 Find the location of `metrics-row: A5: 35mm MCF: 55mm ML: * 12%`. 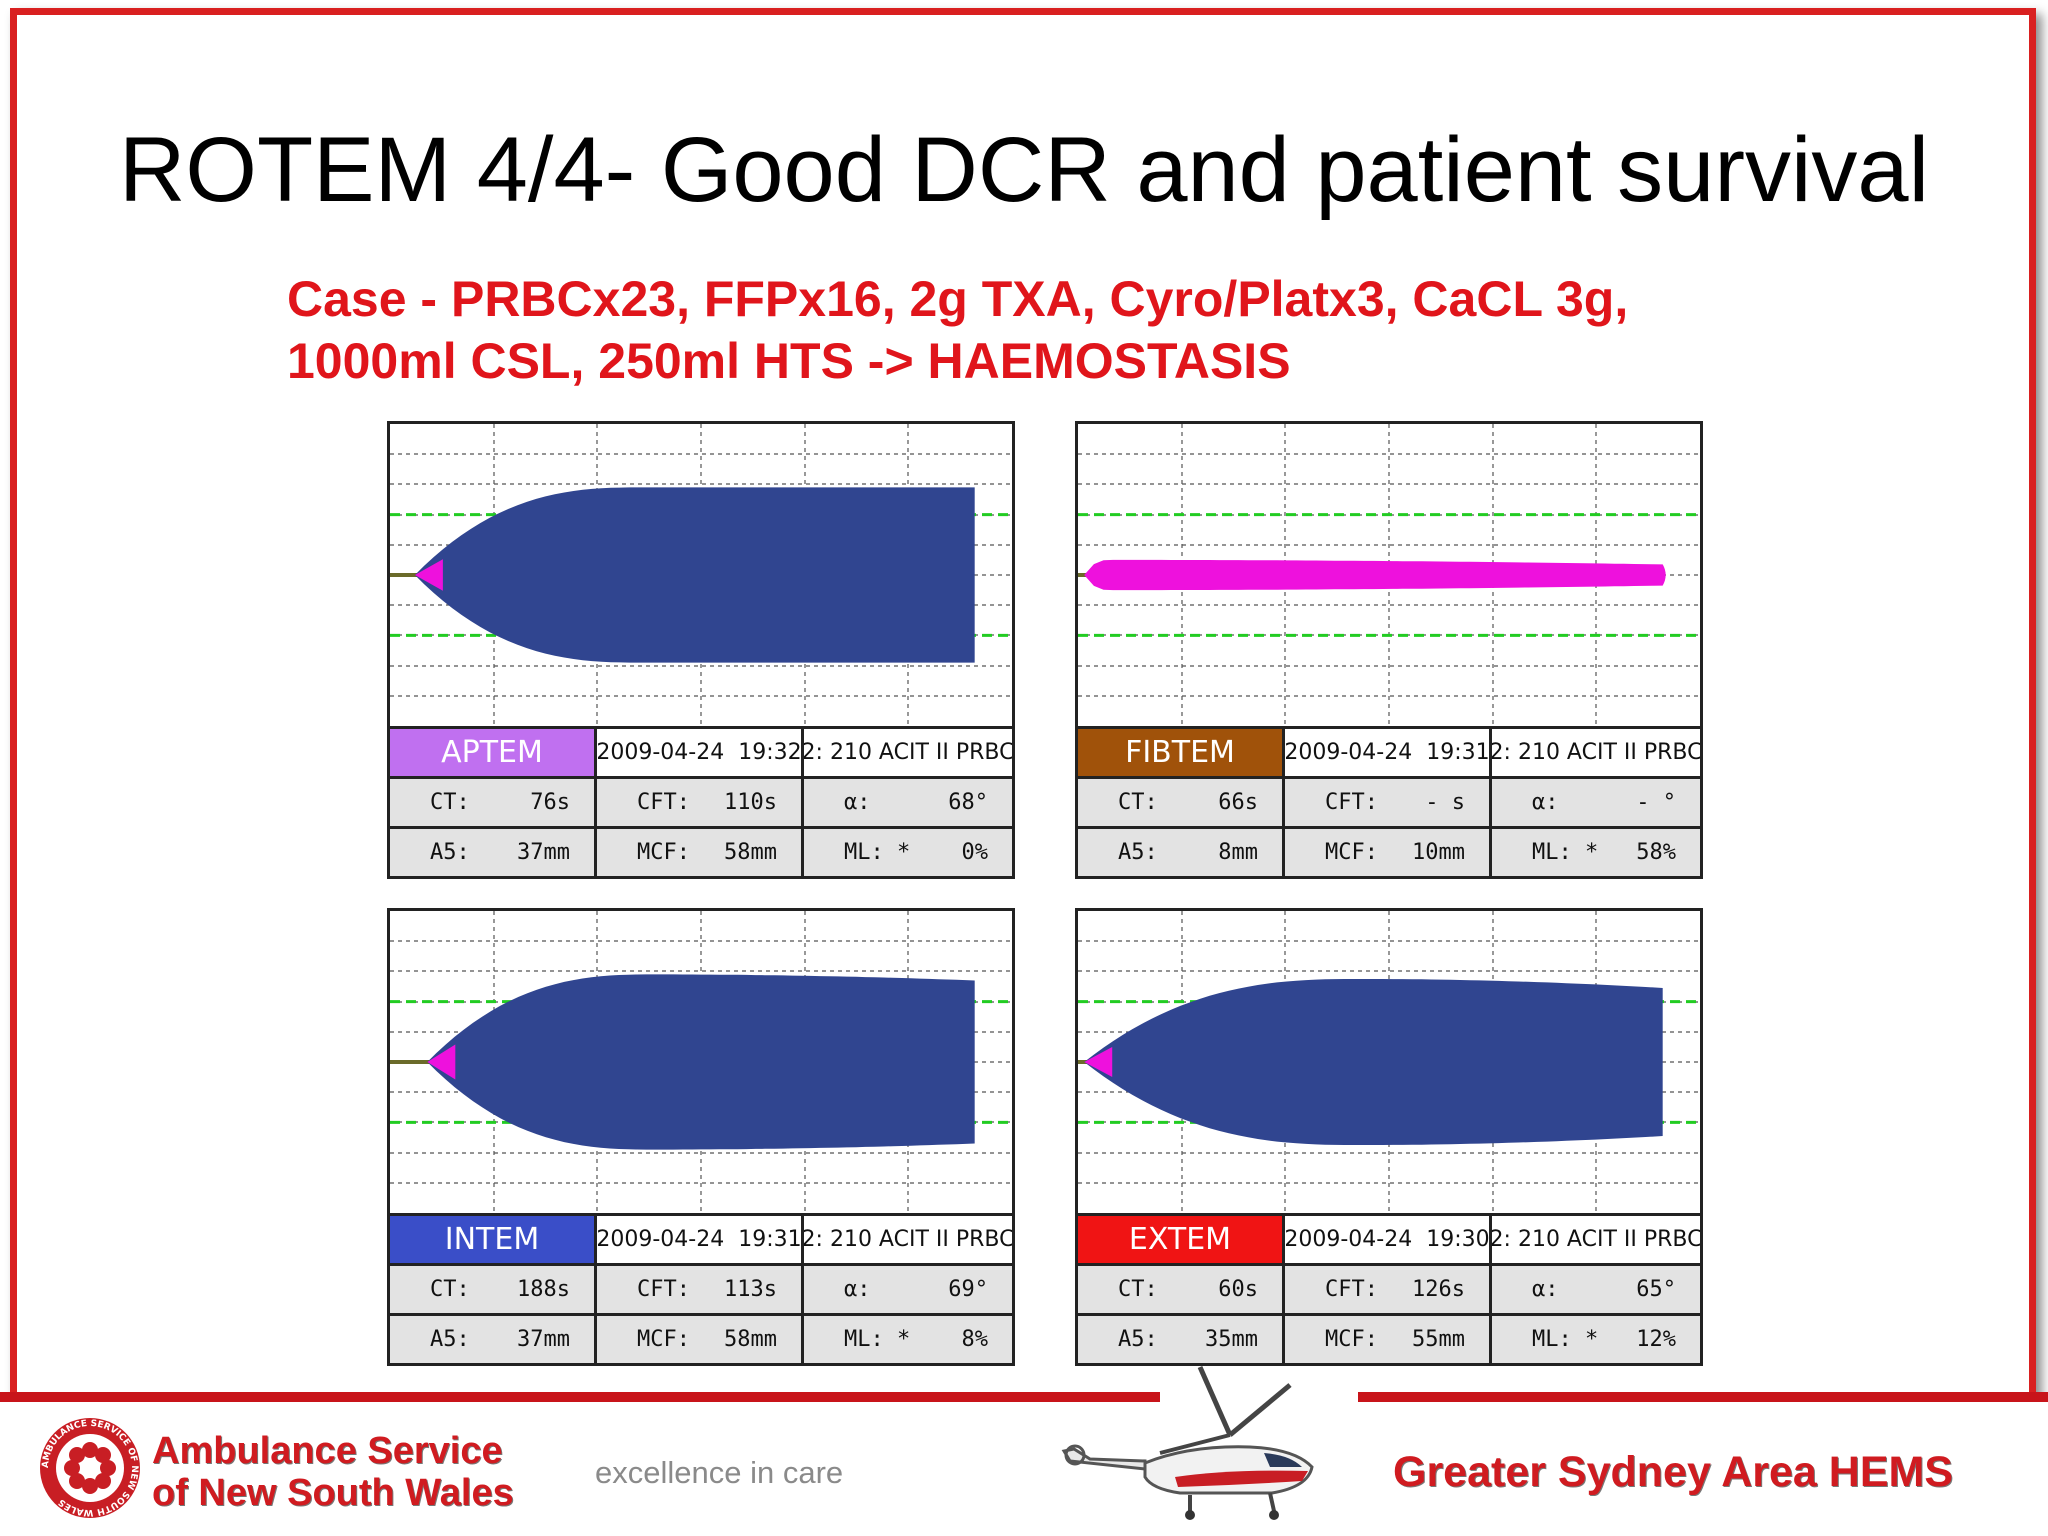

metrics-row: A5: 35mm MCF: 55mm ML: * 12% is located at coordinates (1389, 1338).